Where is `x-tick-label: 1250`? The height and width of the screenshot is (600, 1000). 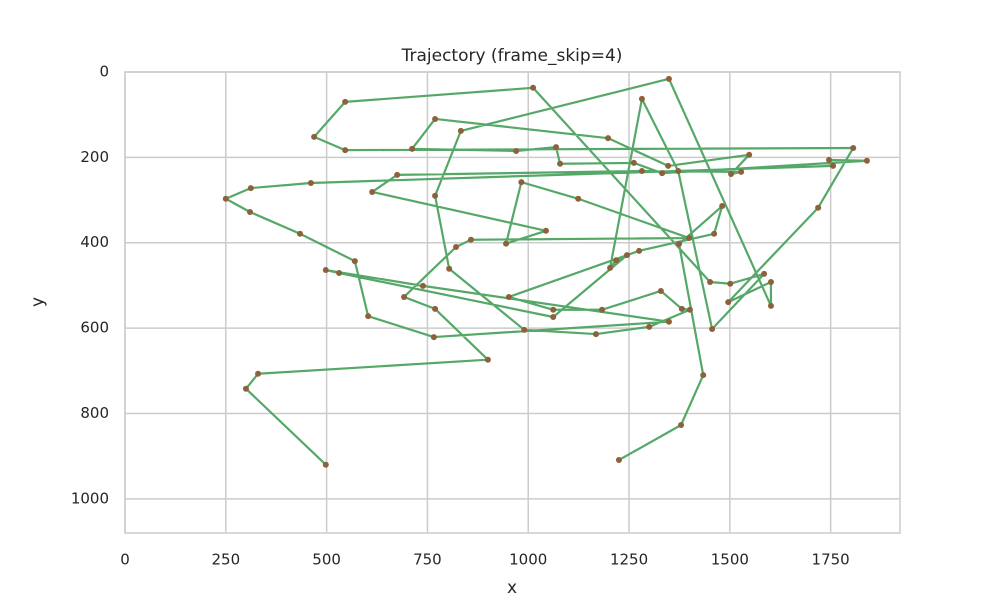
x-tick-label: 1250 is located at coordinates (629, 560).